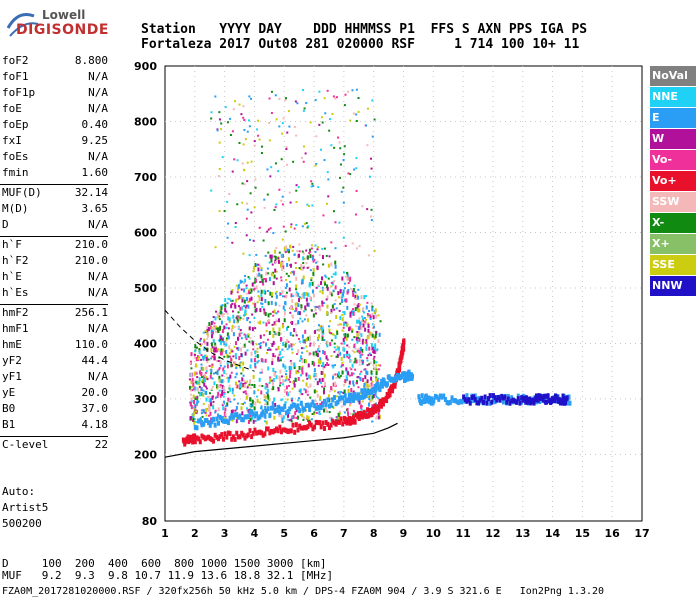 This screenshot has width=700, height=600. Describe the element at coordinates (54, 158) in the screenshot. I see `param-row-foes: foEs N/A` at that location.